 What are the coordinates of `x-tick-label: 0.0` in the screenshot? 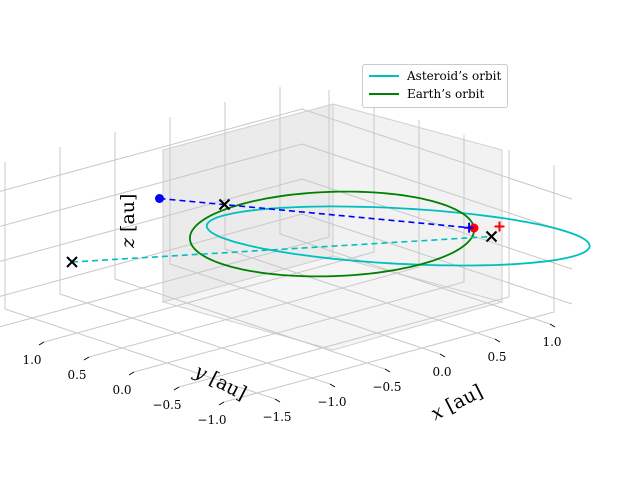 It's located at (441, 372).